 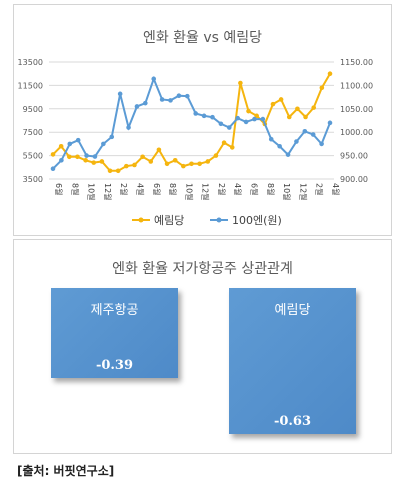 What do you see at coordinates (66, 471) in the screenshot?
I see `source-caption: [출처: 버핏연구소]` at bounding box center [66, 471].